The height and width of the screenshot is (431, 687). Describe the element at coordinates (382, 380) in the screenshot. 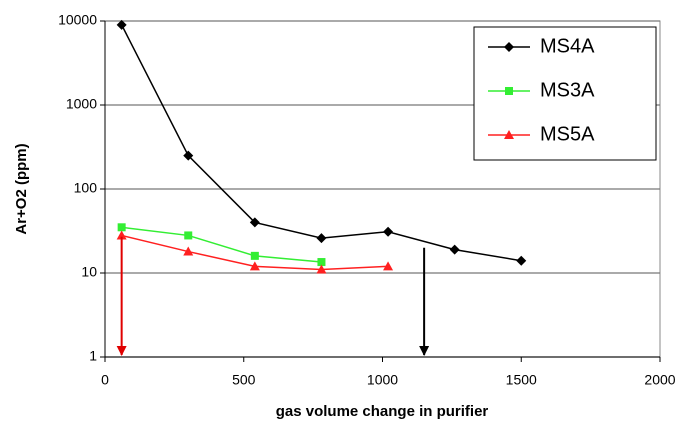

I see `x-tick-label: 1000` at that location.